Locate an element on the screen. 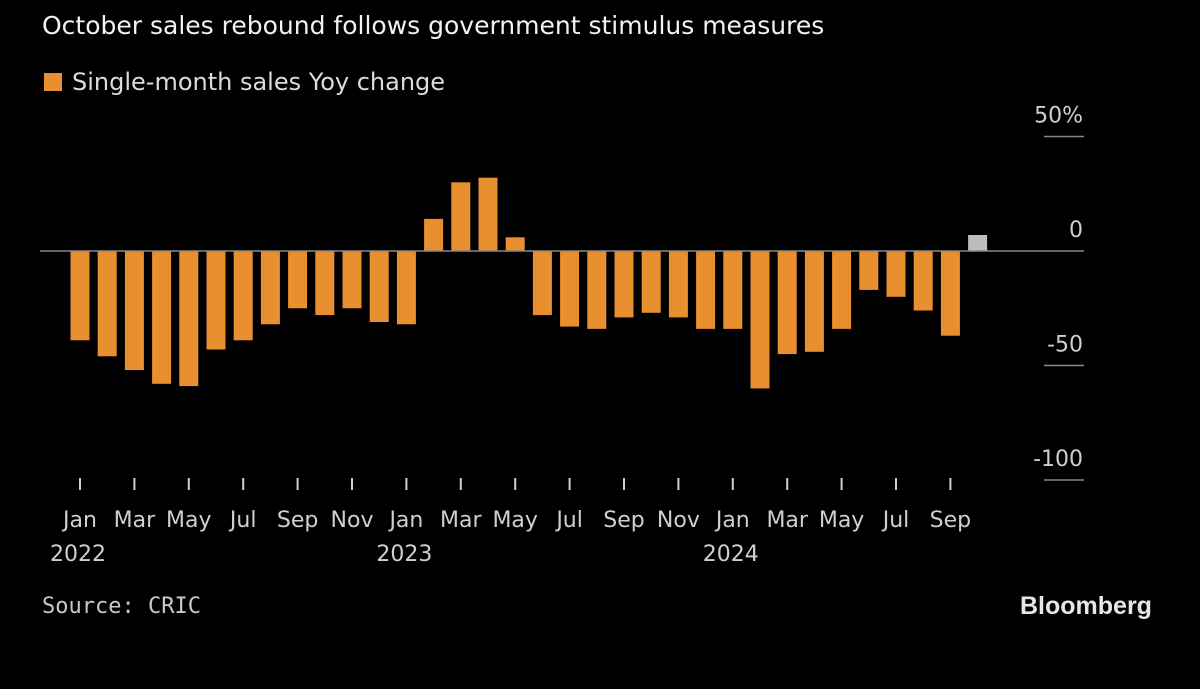 The width and height of the screenshot is (1200, 689). x-year-label: 2022 is located at coordinates (78, 554).